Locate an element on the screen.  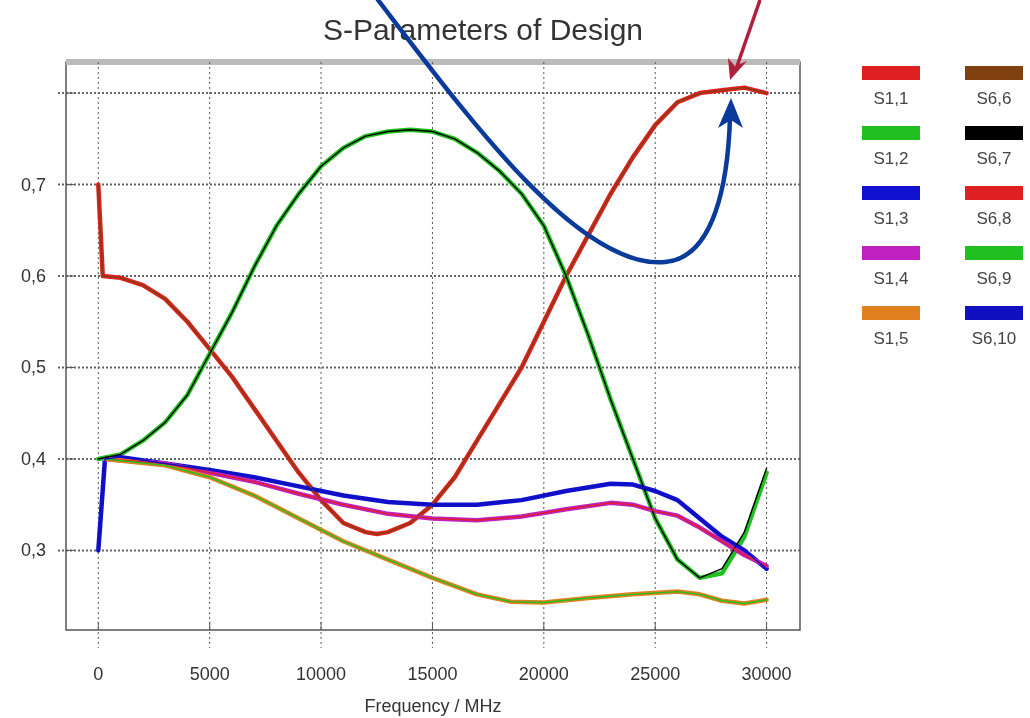
x-tick-label: 30000 is located at coordinates (766, 674).